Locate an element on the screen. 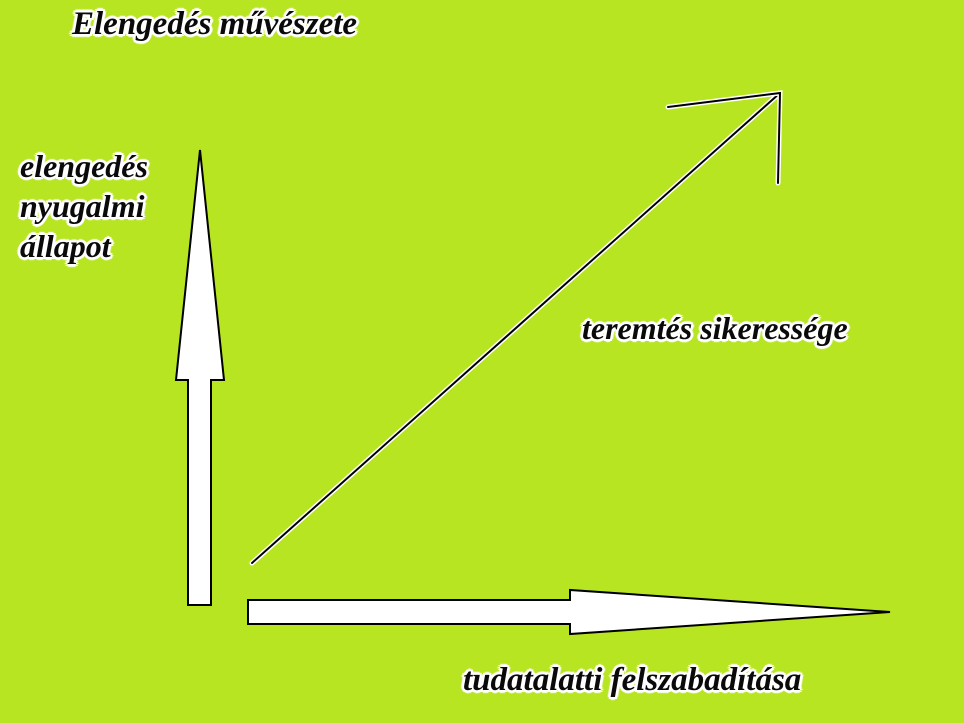 The width and height of the screenshot is (964, 723). vertical-axis-label: elengedés nyugalmi állapot is located at coordinates (84, 206).